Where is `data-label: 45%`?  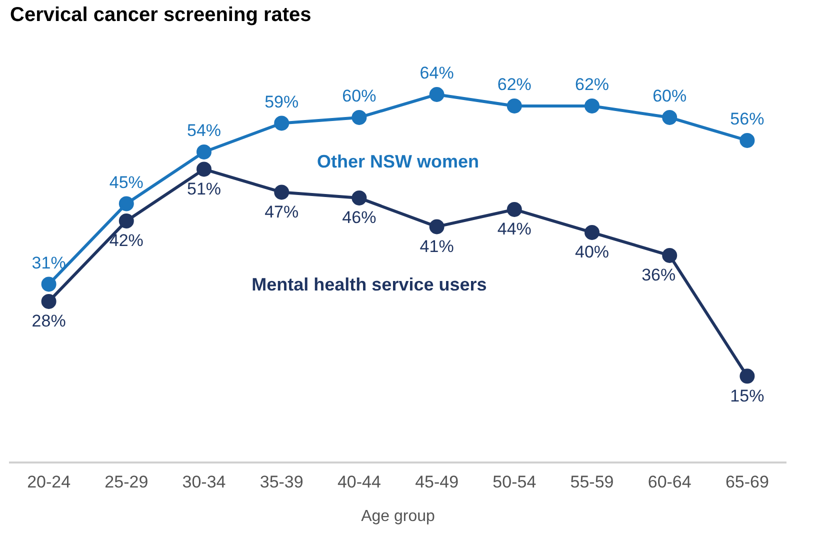
data-label: 45% is located at coordinates (126, 182).